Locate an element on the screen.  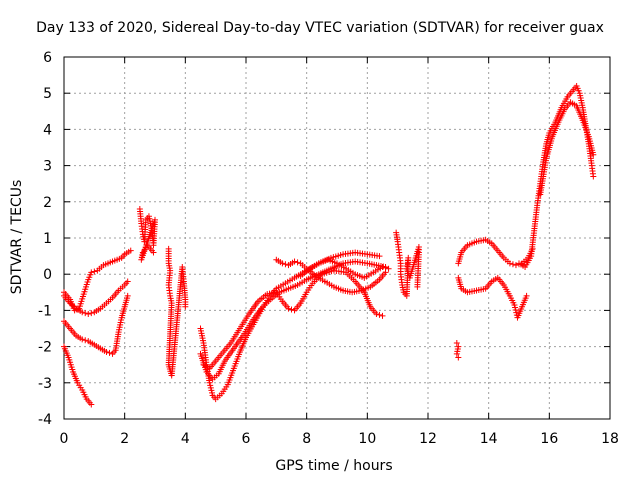
y-tick-label: 4 is located at coordinates (47, 130).